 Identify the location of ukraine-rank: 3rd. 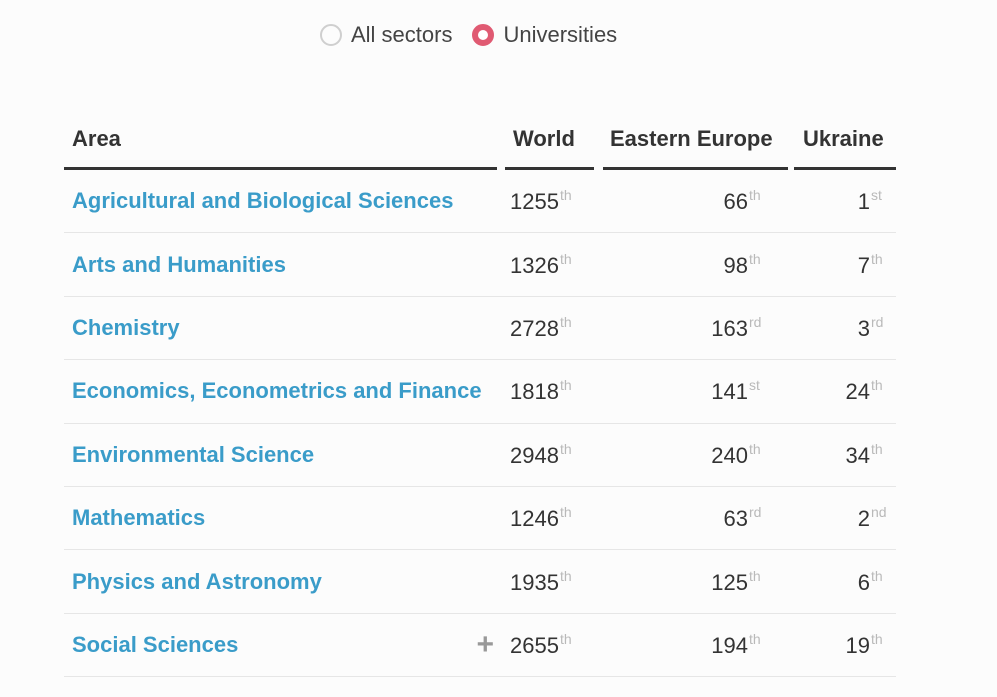
(842, 328).